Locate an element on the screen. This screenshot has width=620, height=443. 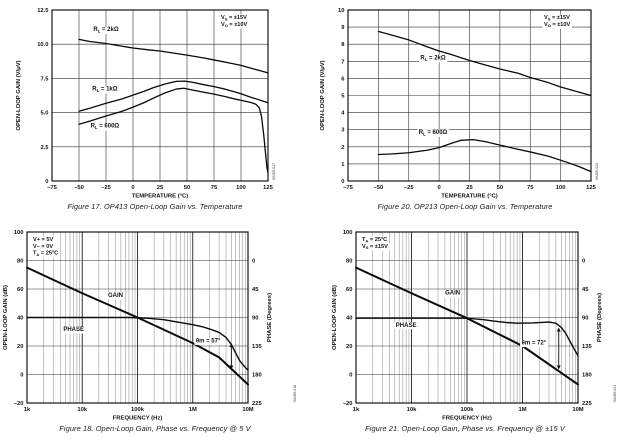
figure-code-watermark: 00289-020 is located at coordinates (597, 171).